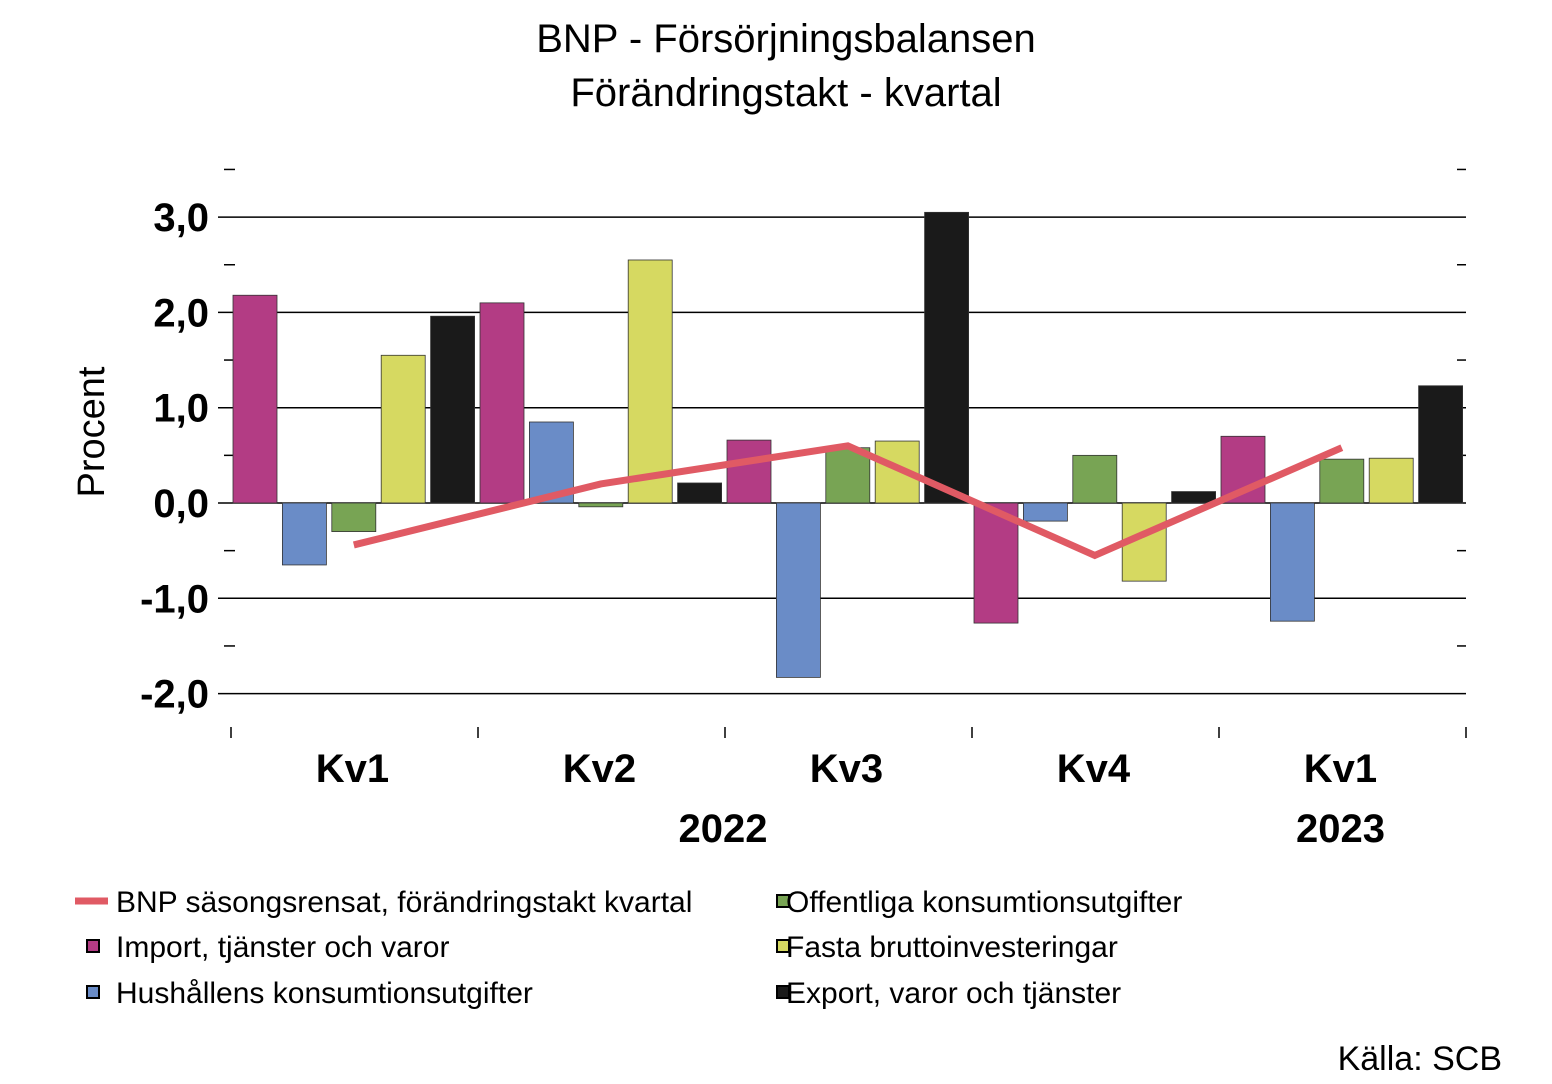 Image resolution: width=1552 pixels, height=1084 pixels. Describe the element at coordinates (324, 993) in the screenshot. I see `legend-label: Hushållens konsumtionsutgifter` at that location.